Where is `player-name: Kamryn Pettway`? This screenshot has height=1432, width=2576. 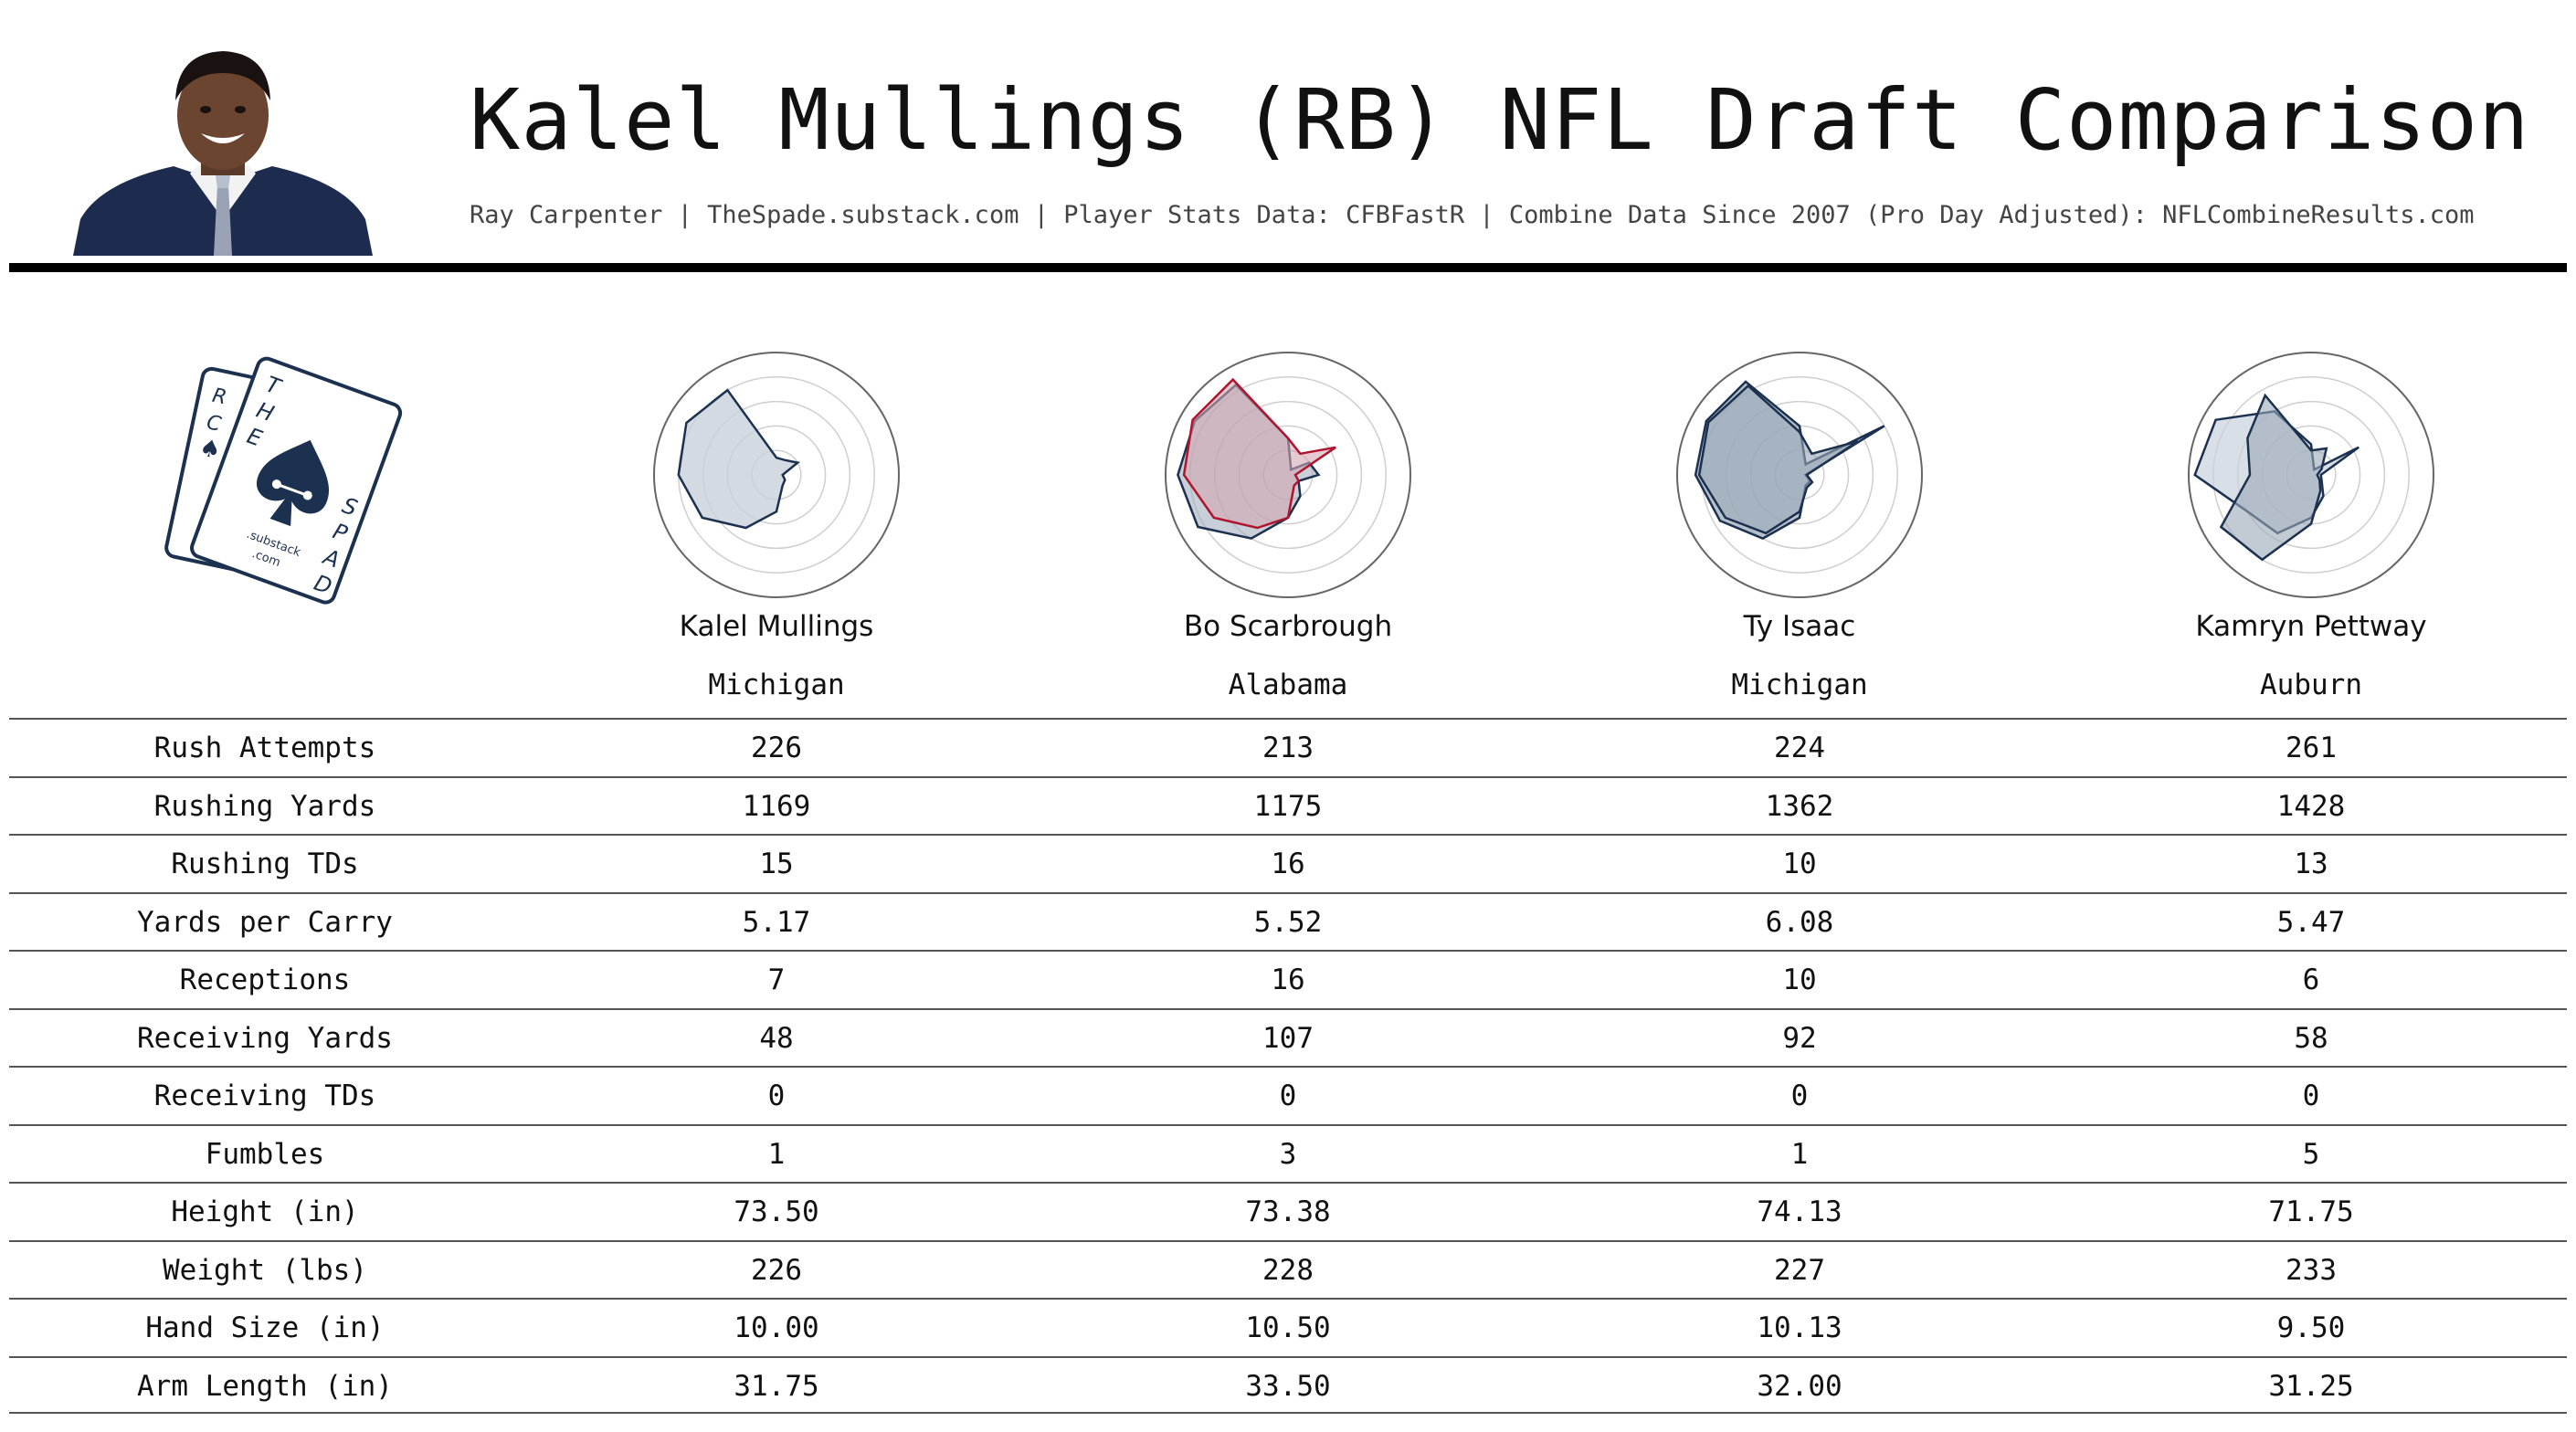 player-name: Kamryn Pettway is located at coordinates (2311, 626).